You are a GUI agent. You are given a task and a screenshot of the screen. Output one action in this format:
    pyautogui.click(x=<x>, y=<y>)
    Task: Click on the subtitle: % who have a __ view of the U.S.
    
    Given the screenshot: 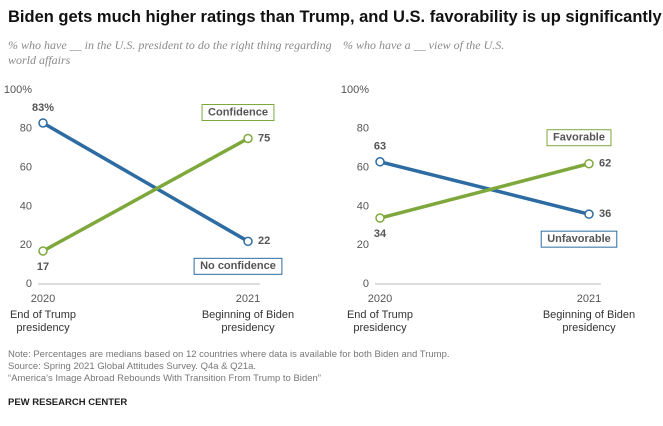 What is the action you would take?
    pyautogui.click(x=424, y=45)
    